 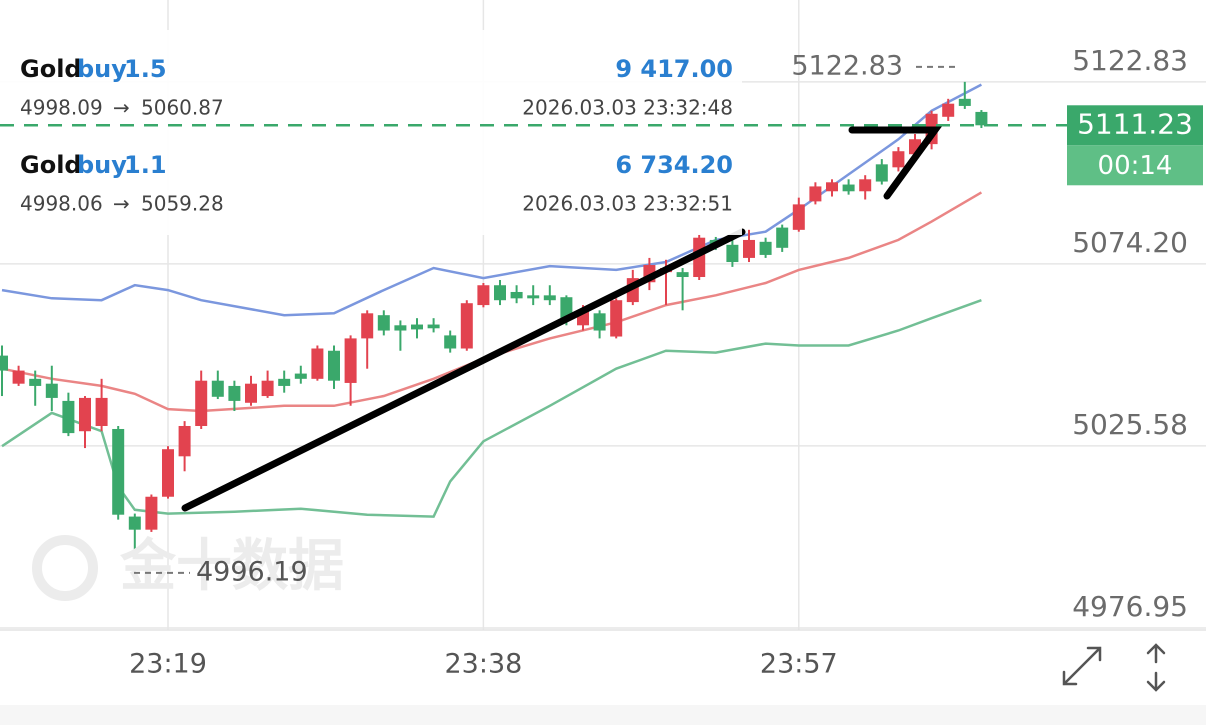 I want to click on arrow-head, so click(x=895, y=163).